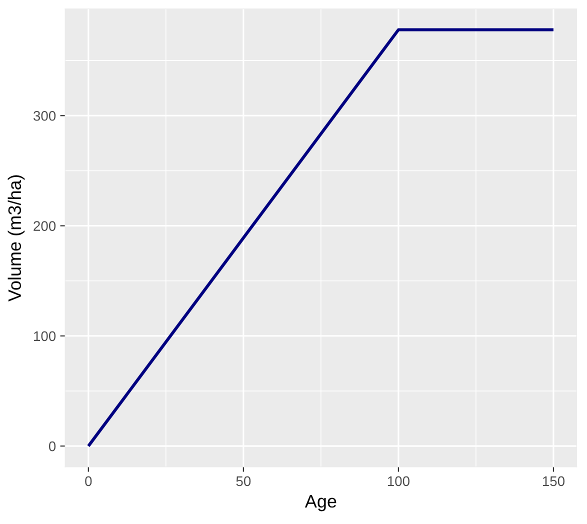  I want to click on y-tick-label: 200, so click(45, 226).